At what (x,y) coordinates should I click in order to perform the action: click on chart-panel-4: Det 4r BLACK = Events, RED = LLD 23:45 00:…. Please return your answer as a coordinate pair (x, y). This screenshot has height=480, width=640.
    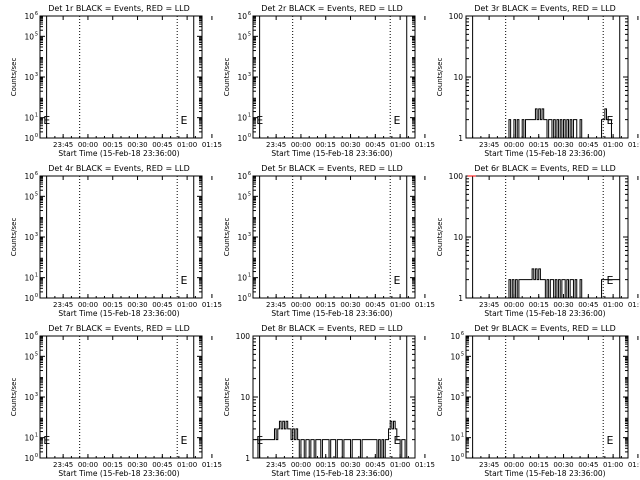
    Looking at the image, I should click on (116, 241).